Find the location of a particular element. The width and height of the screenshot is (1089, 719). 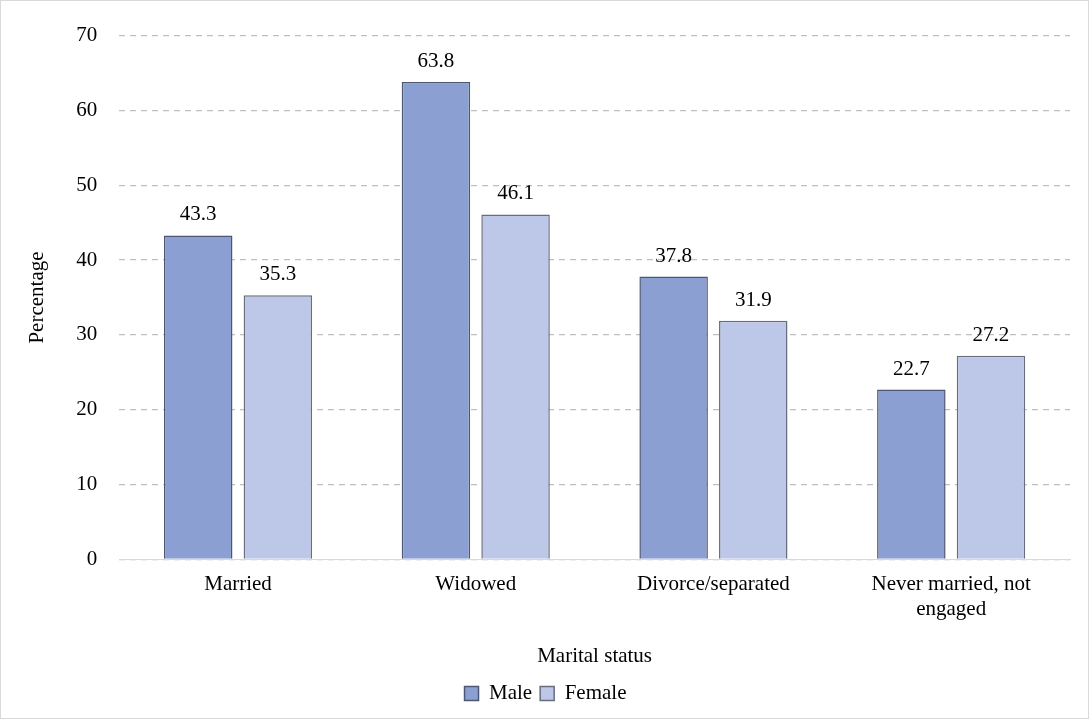

x-axis-title: Marital status is located at coordinates (595, 654).